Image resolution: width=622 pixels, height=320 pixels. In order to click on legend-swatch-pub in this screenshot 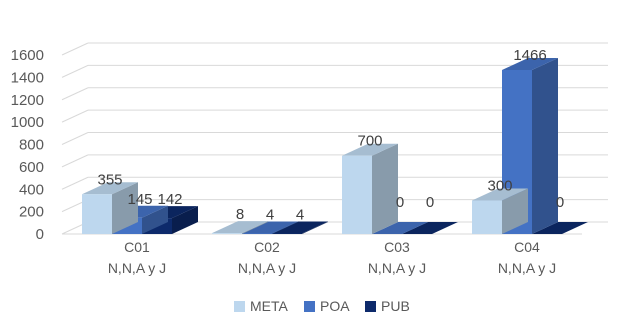, I will do `click(370, 306)`.